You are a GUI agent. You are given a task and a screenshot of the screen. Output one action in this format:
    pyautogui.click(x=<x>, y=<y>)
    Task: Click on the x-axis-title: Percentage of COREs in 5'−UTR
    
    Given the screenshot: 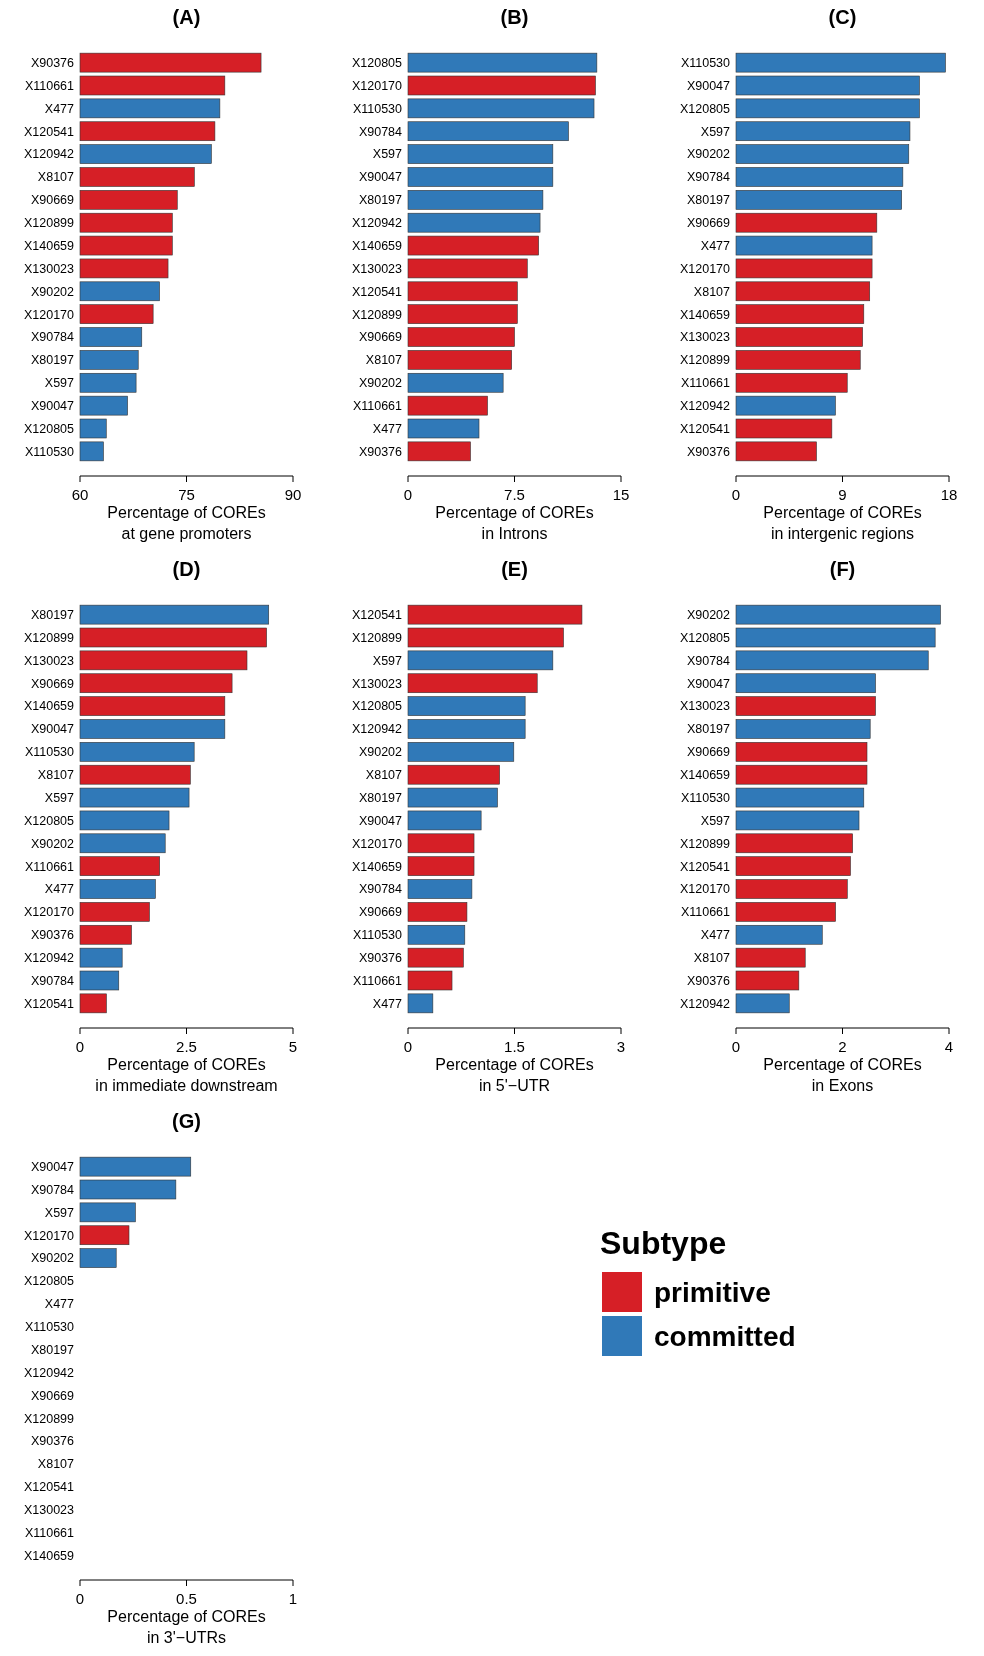 What is the action you would take?
    pyautogui.click(x=514, y=1075)
    